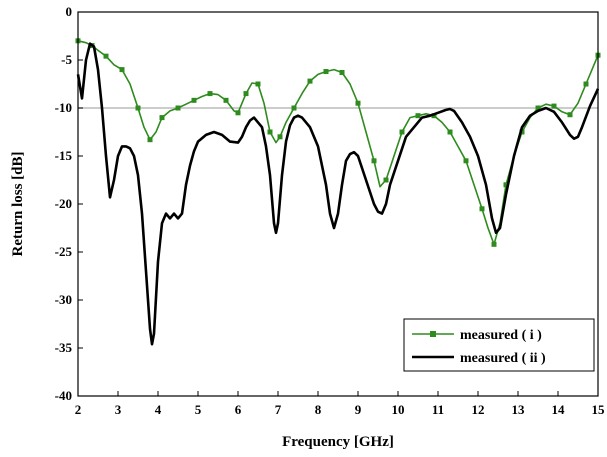 Image resolution: width=607 pixels, height=457 pixels. What do you see at coordinates (118, 409) in the screenshot?
I see `x-tick-label: 3` at bounding box center [118, 409].